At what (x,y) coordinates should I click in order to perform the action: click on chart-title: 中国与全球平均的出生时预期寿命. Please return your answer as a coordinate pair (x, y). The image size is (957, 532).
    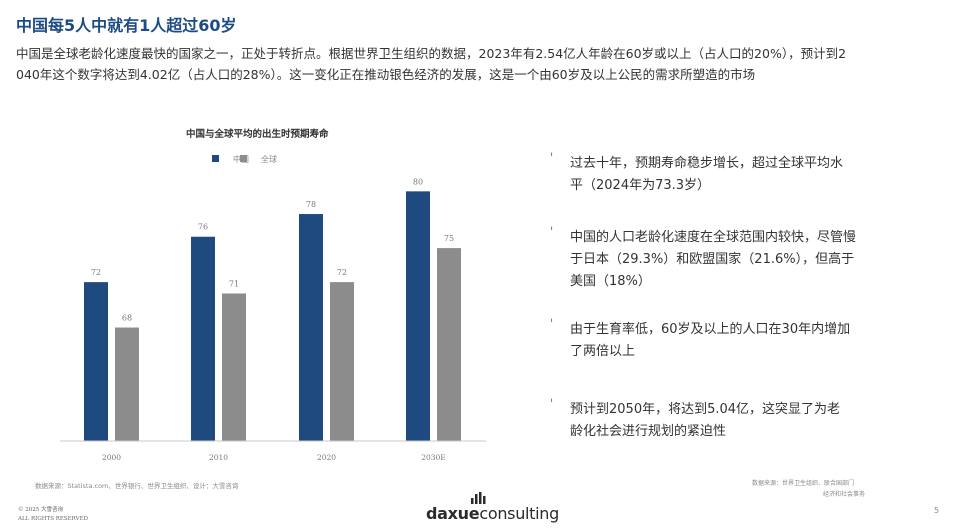
    Looking at the image, I should click on (257, 134).